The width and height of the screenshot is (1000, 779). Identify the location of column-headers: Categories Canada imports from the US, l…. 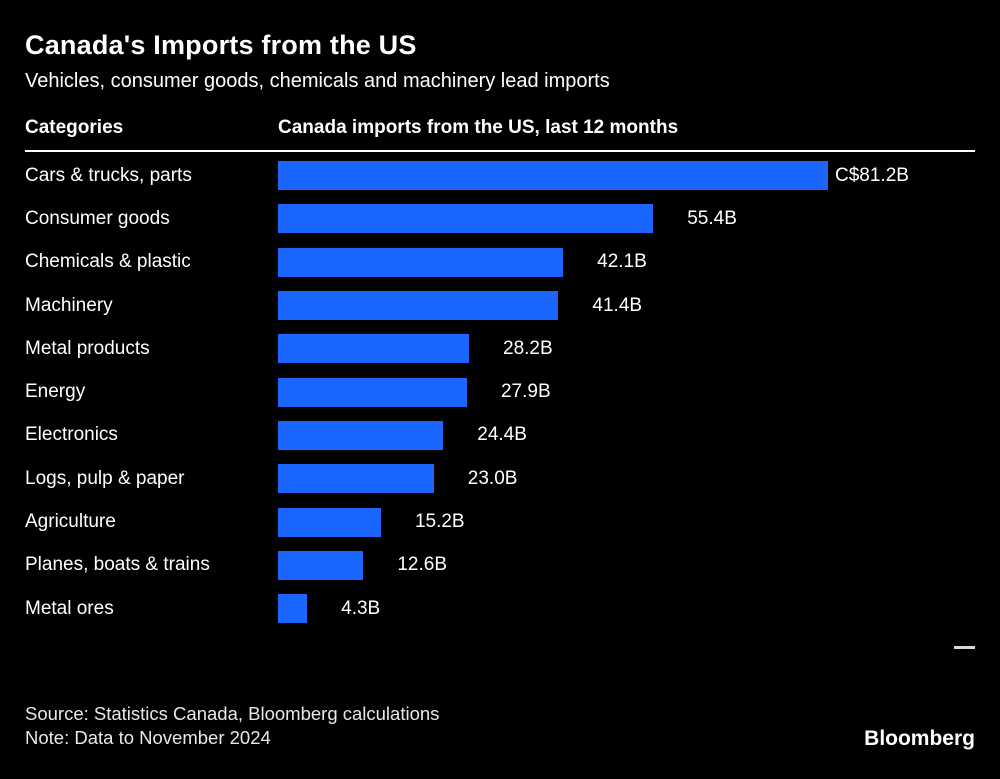
(500, 128).